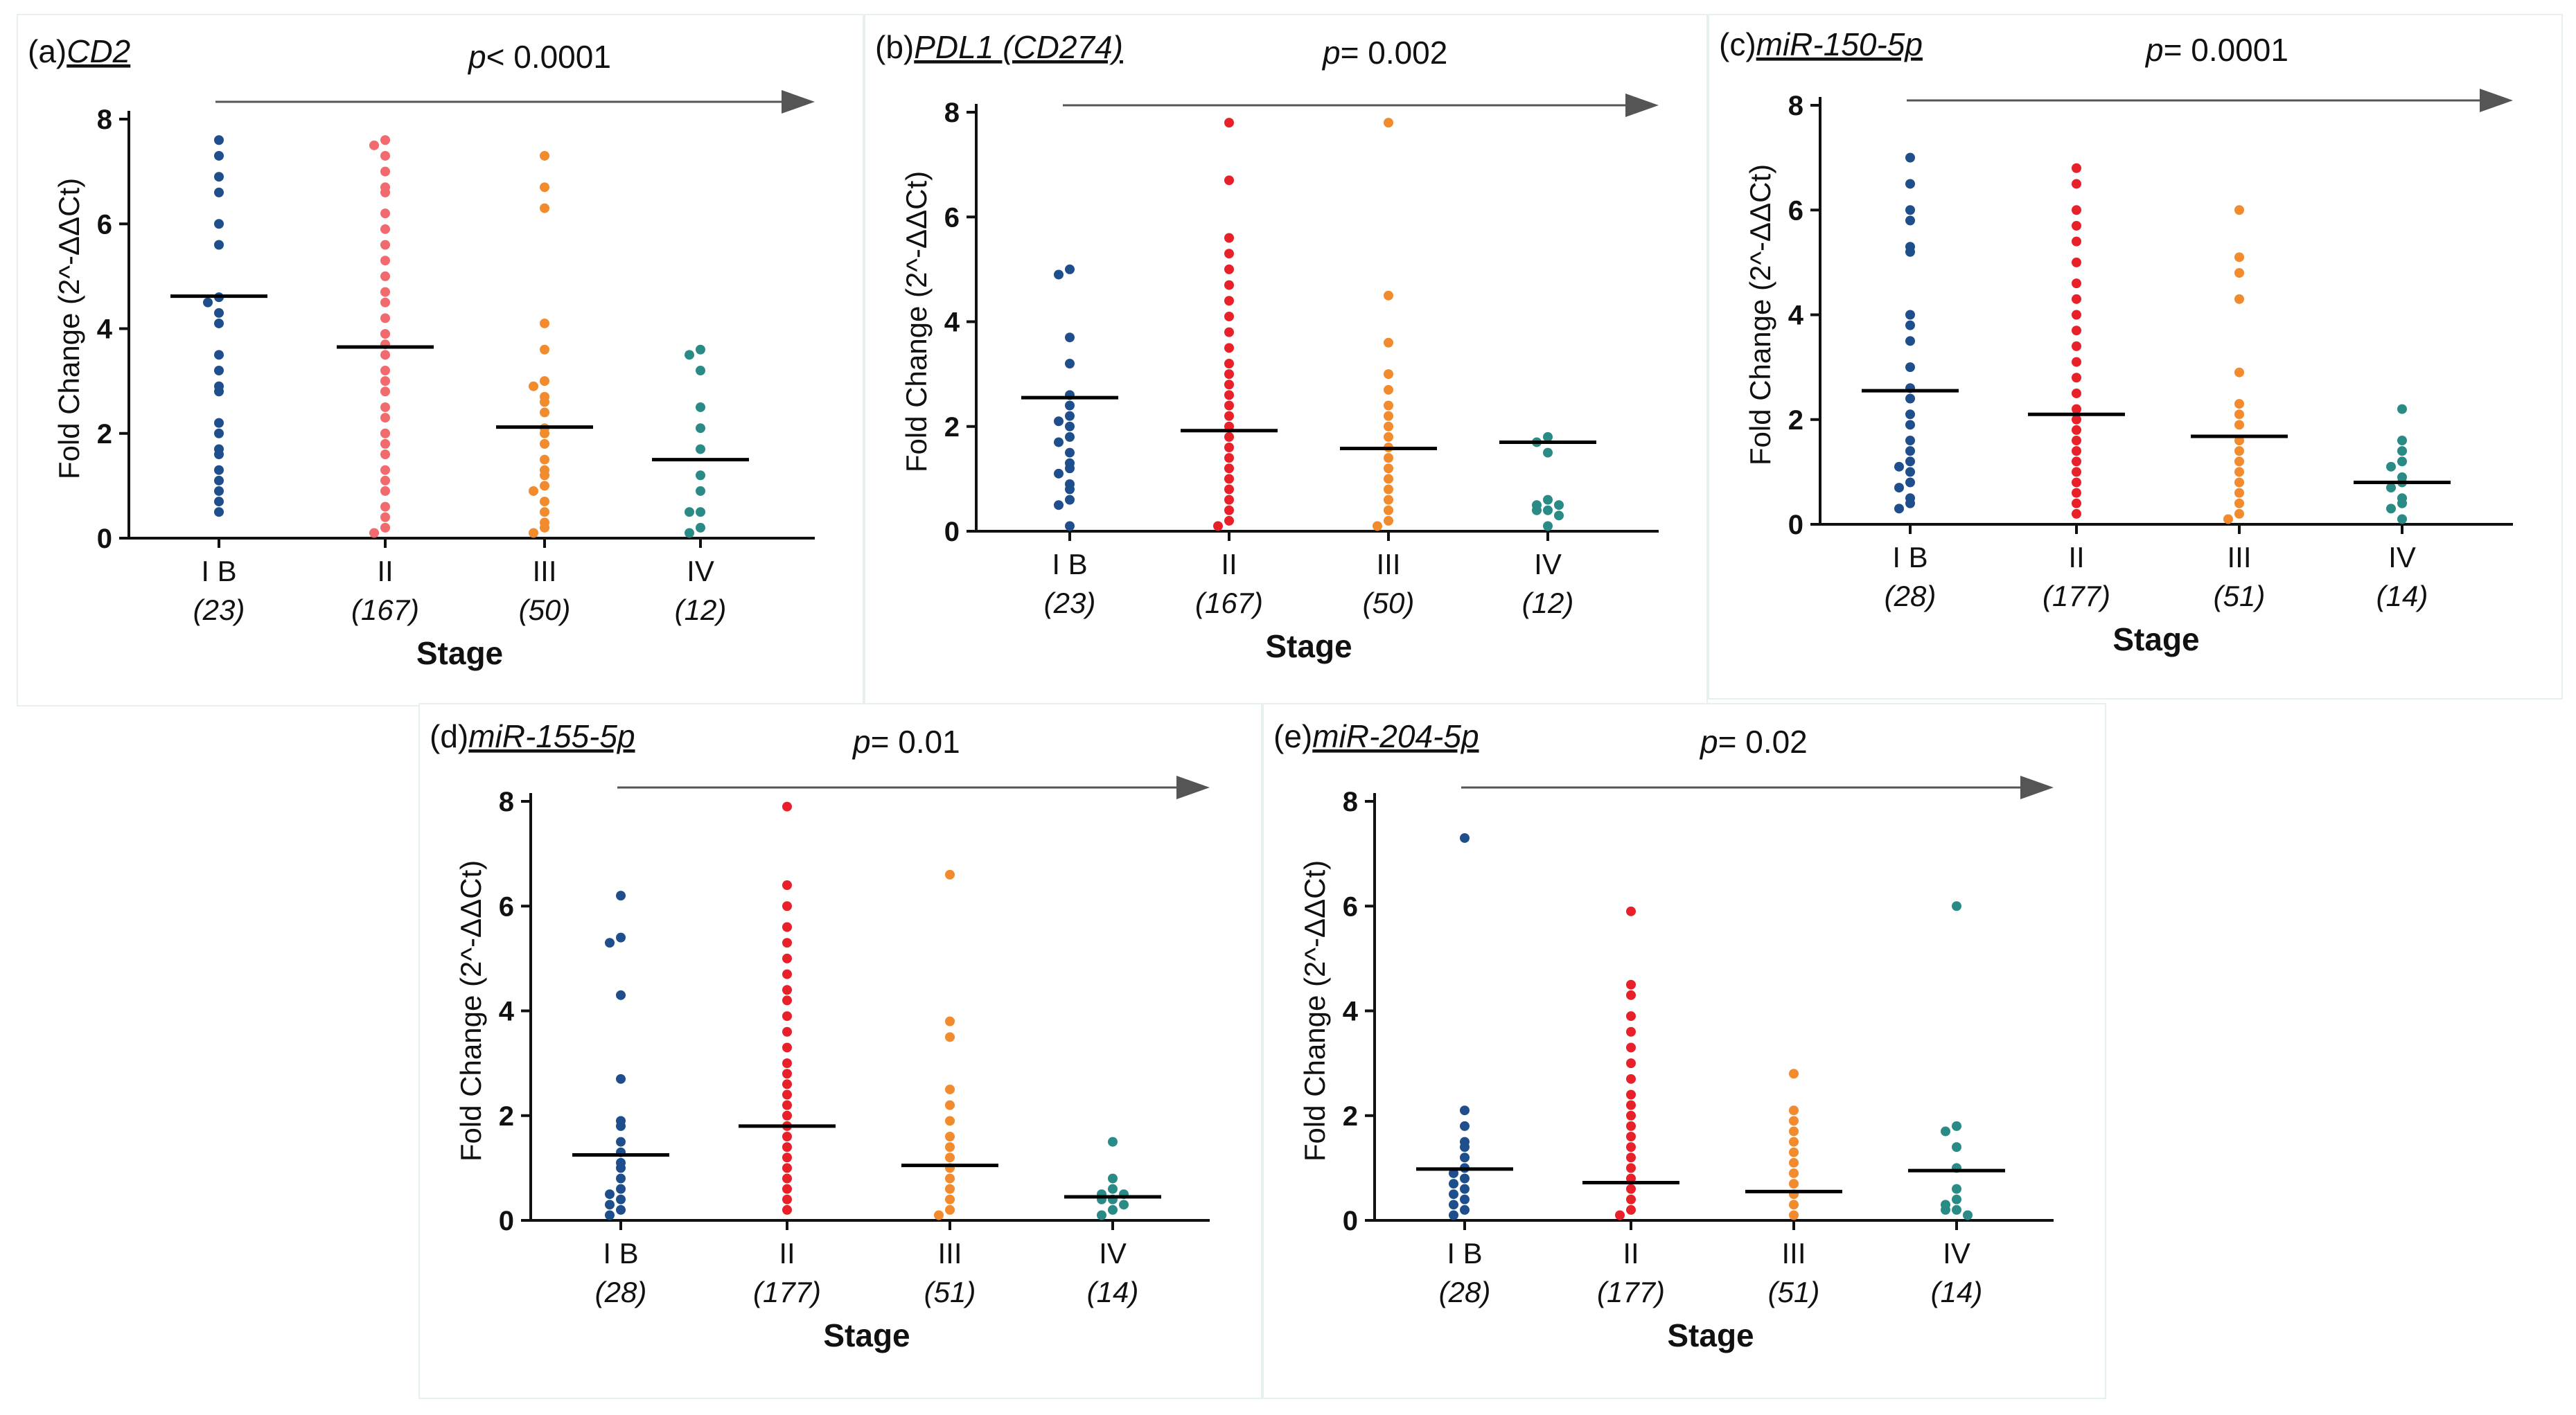  Describe the element at coordinates (47, 51) in the screenshot. I see `chart-title-prefix: (a)` at that location.